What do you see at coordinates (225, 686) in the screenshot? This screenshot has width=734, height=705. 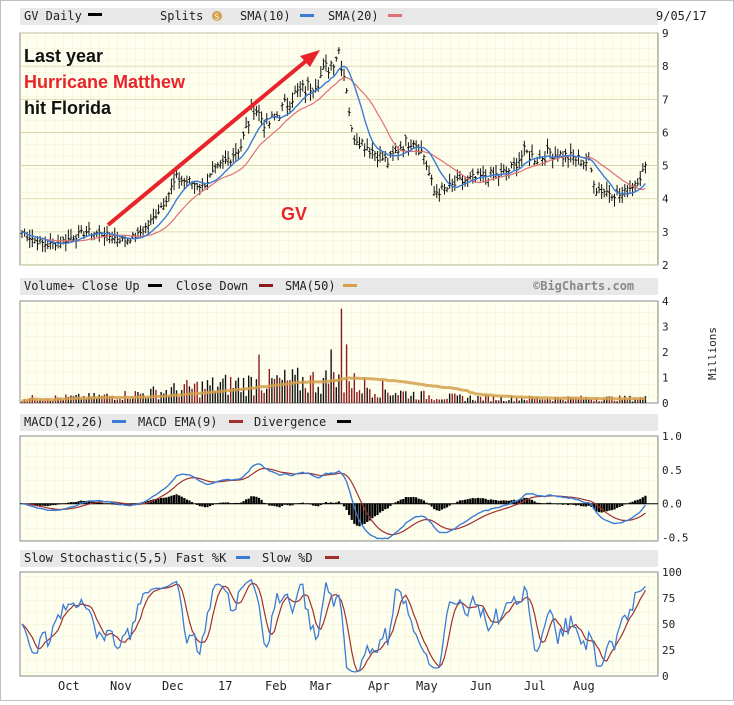 I see `x-month-label: 17` at bounding box center [225, 686].